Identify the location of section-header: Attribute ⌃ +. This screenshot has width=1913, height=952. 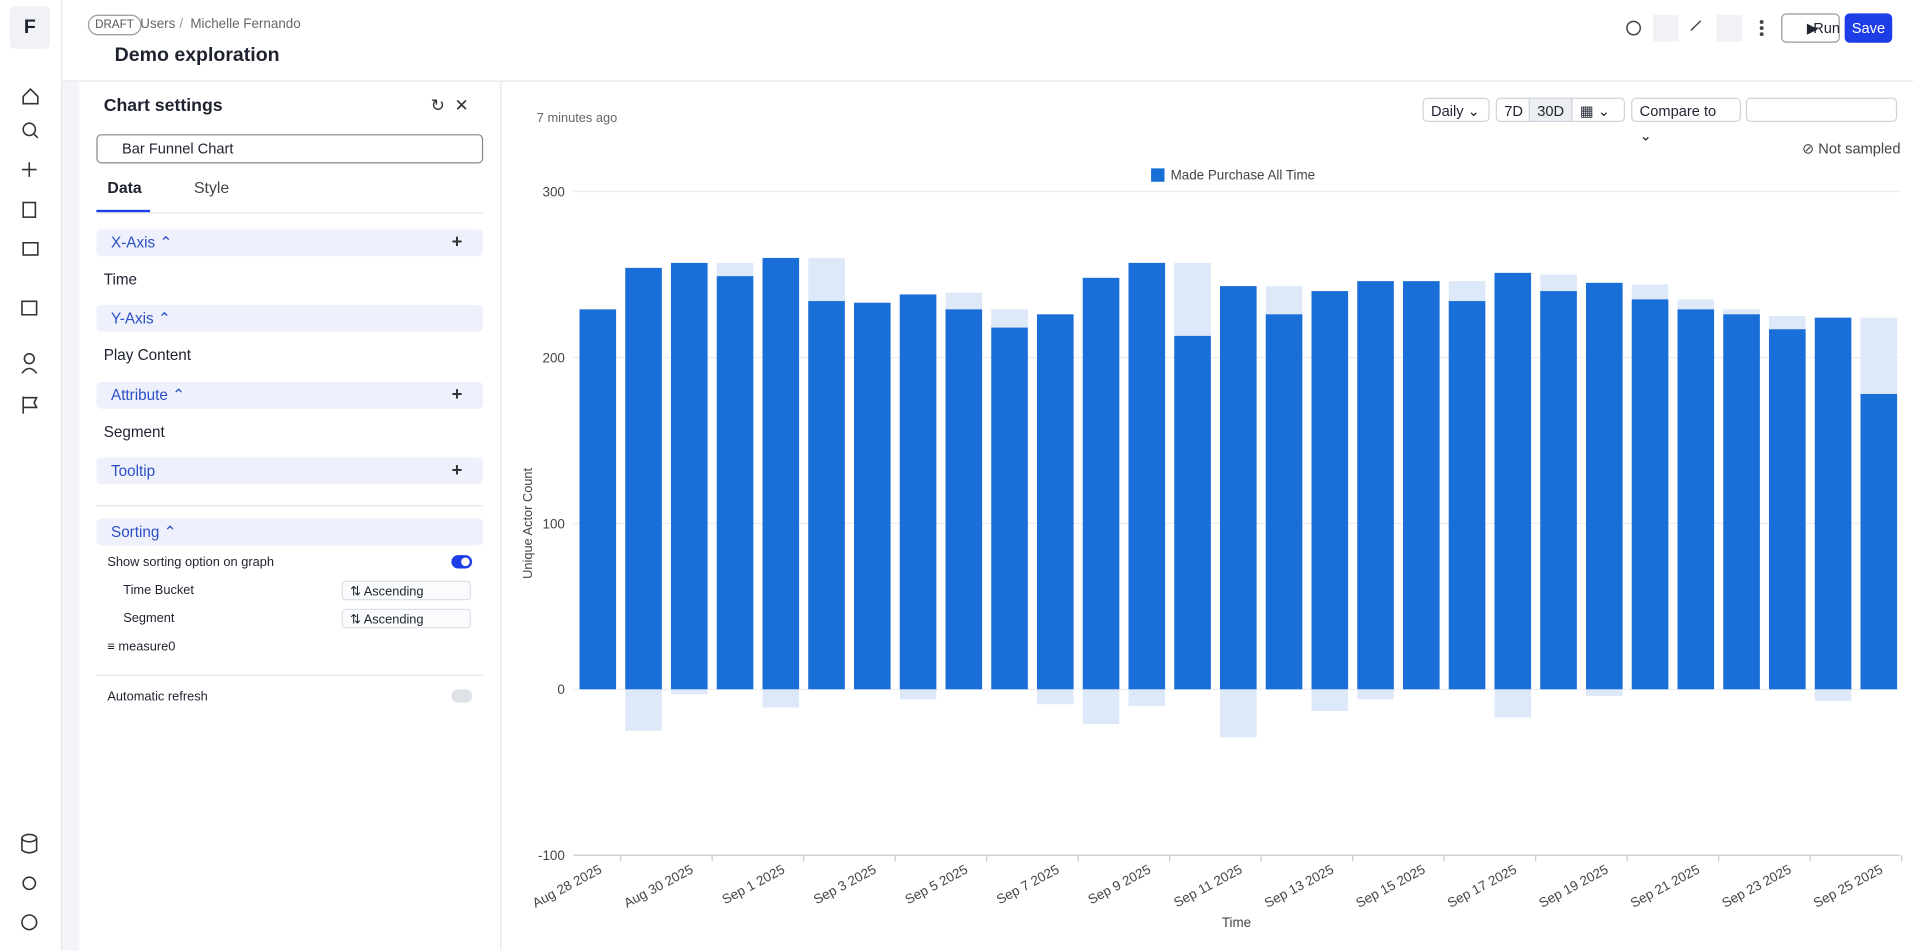
(290, 395).